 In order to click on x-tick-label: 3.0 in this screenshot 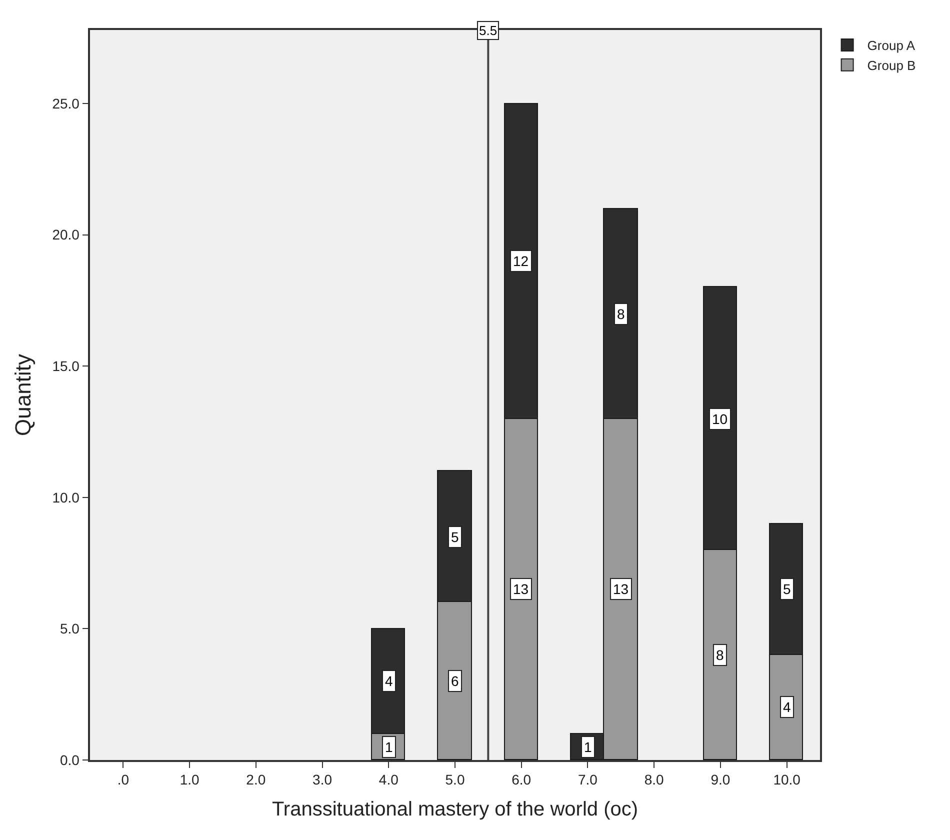, I will do `click(322, 780)`.